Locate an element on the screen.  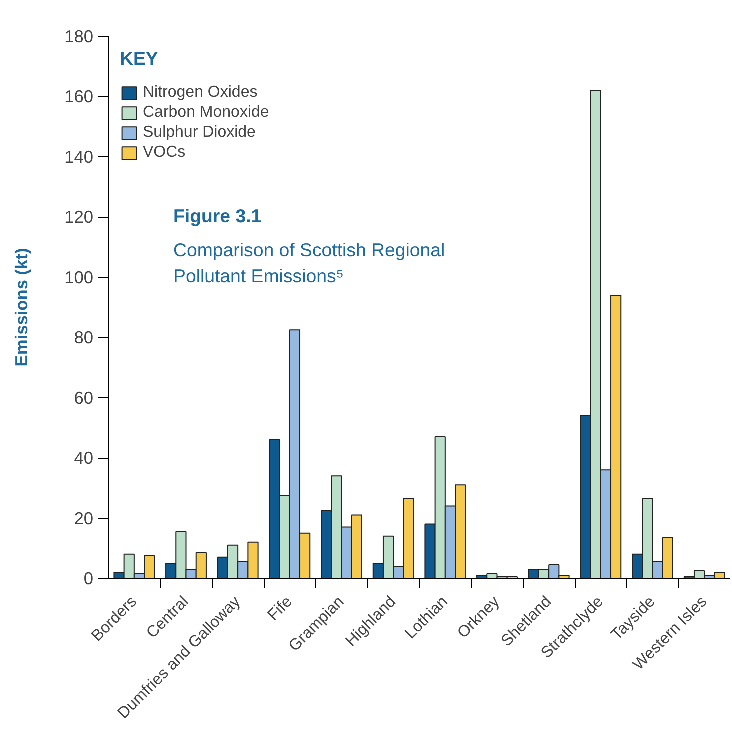
text: Comparison of Scottish Regional Pollutant Emissions⁵ is located at coordinates (310, 263).